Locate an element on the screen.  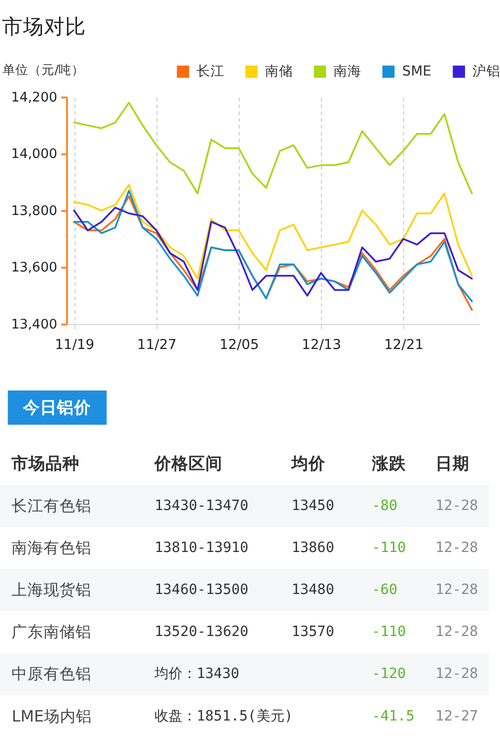
x-tick-label: 11/19 is located at coordinates (74, 344).